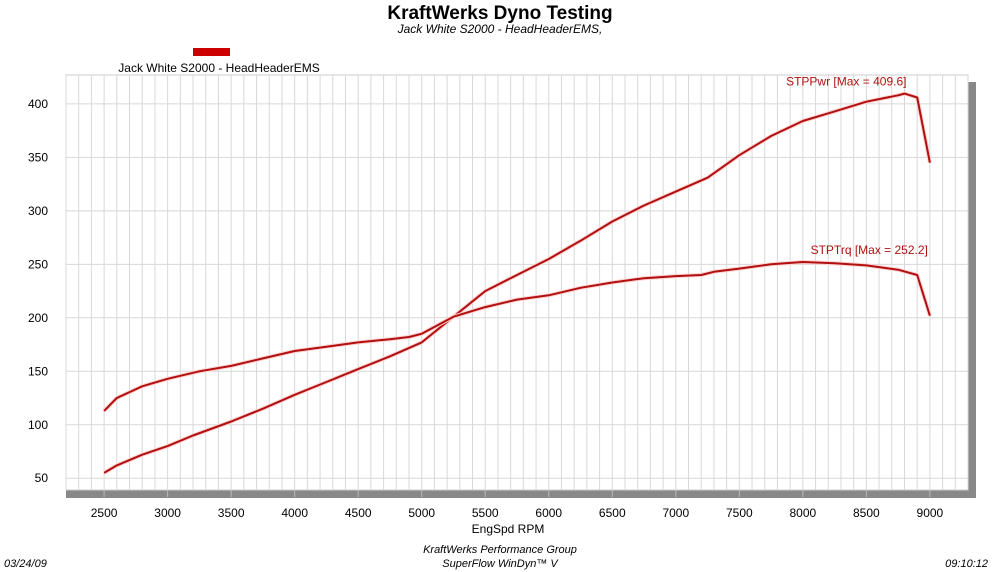  What do you see at coordinates (500, 29) in the screenshot?
I see `chart-subtitle: Jack White S2000 - HeadHeaderEMS,` at bounding box center [500, 29].